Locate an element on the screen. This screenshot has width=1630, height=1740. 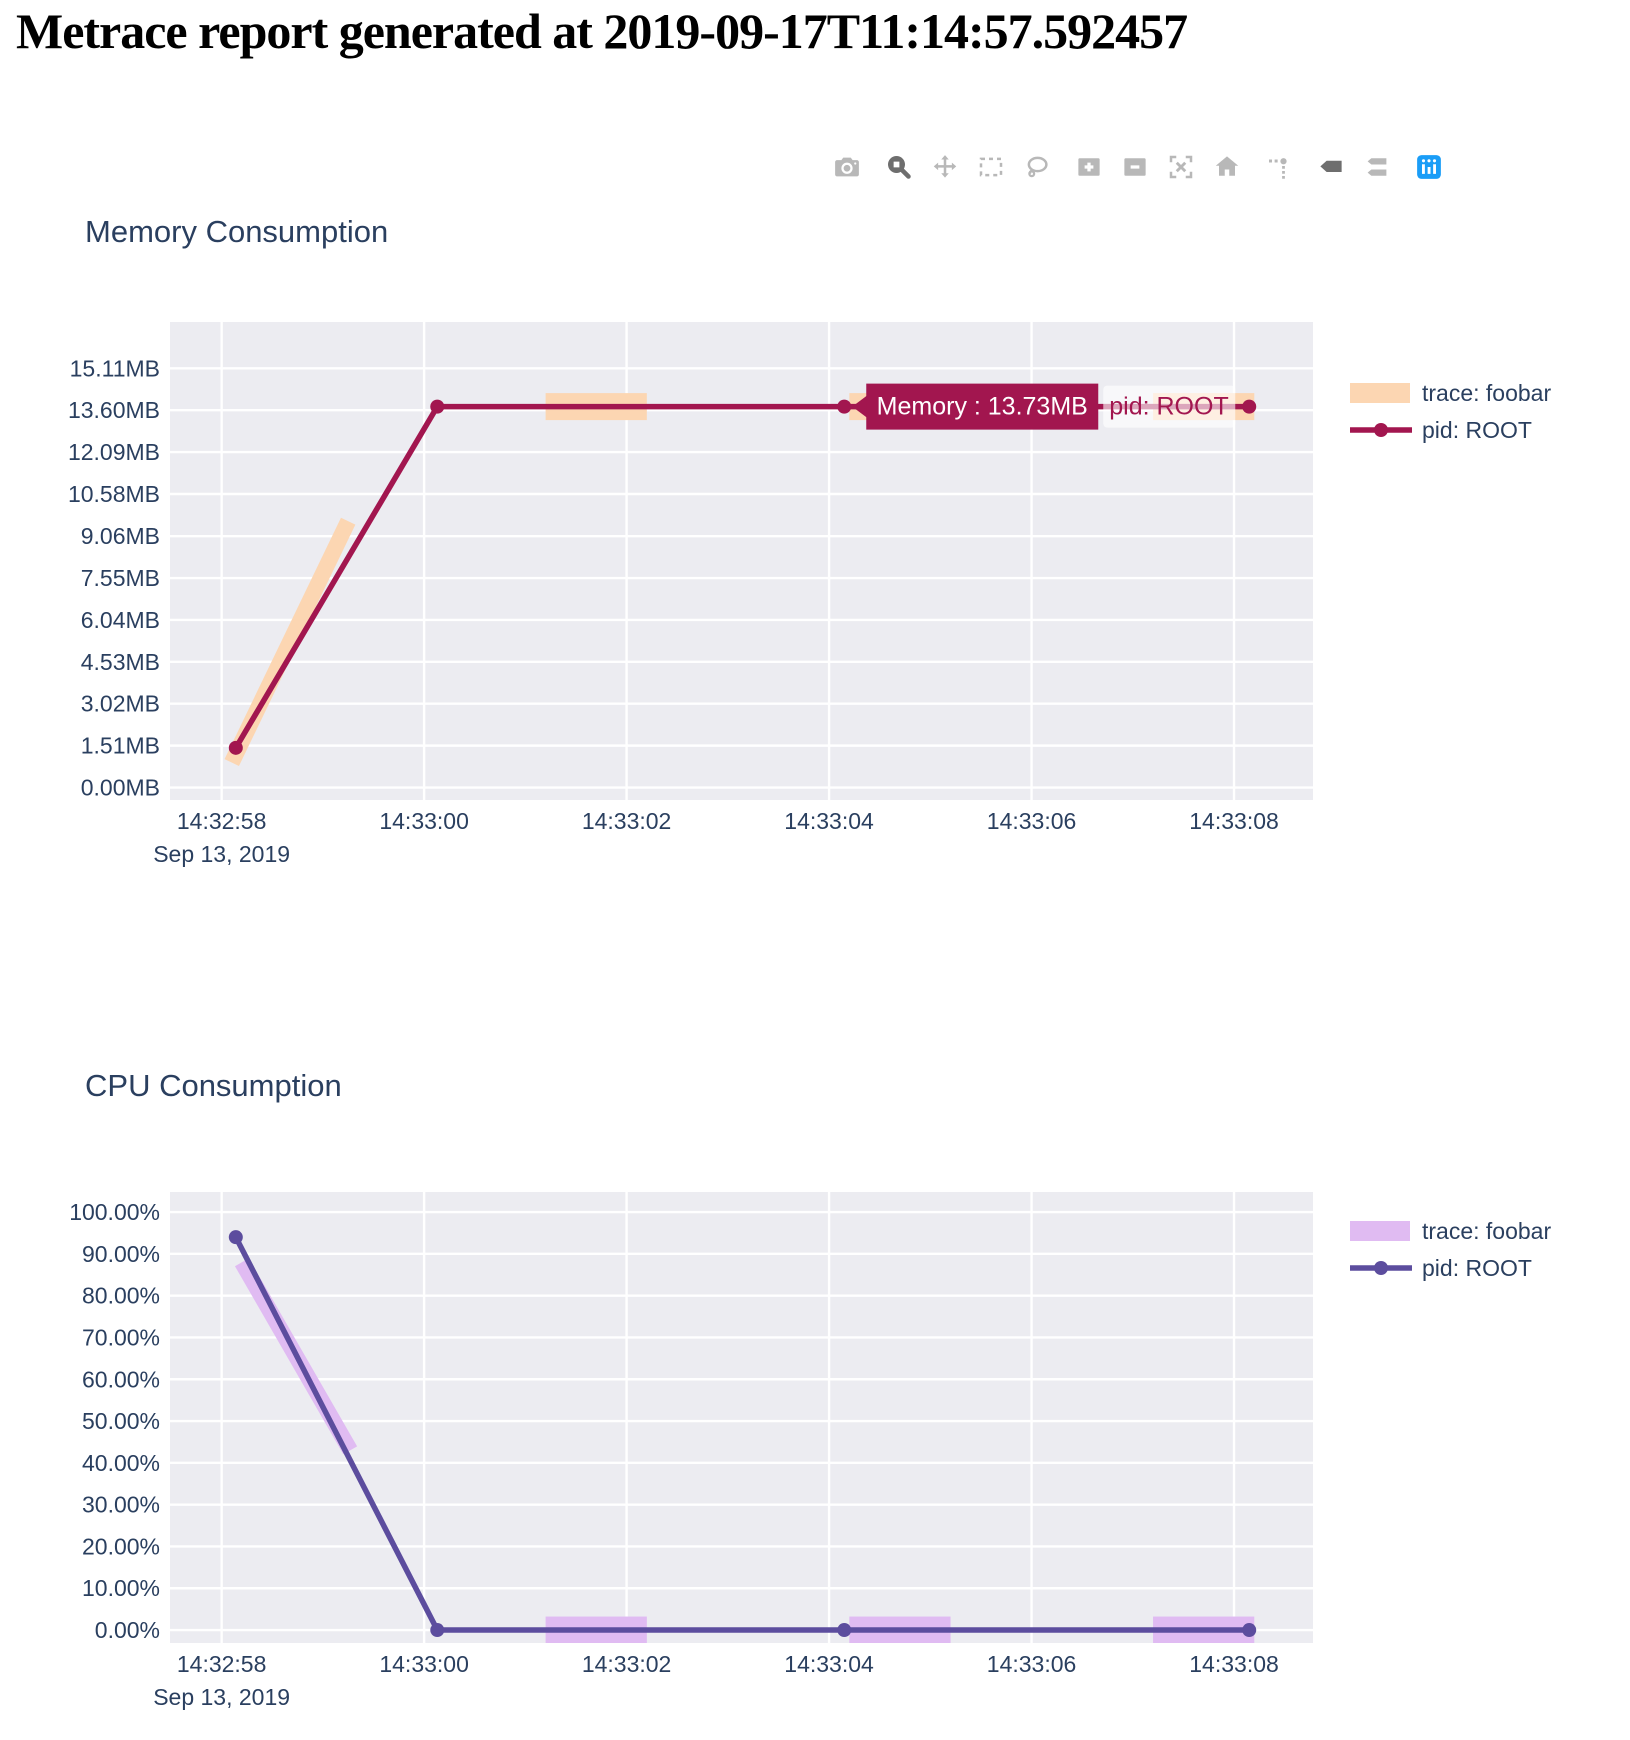
y-tick-label: 10.58MB is located at coordinates (114, 494).